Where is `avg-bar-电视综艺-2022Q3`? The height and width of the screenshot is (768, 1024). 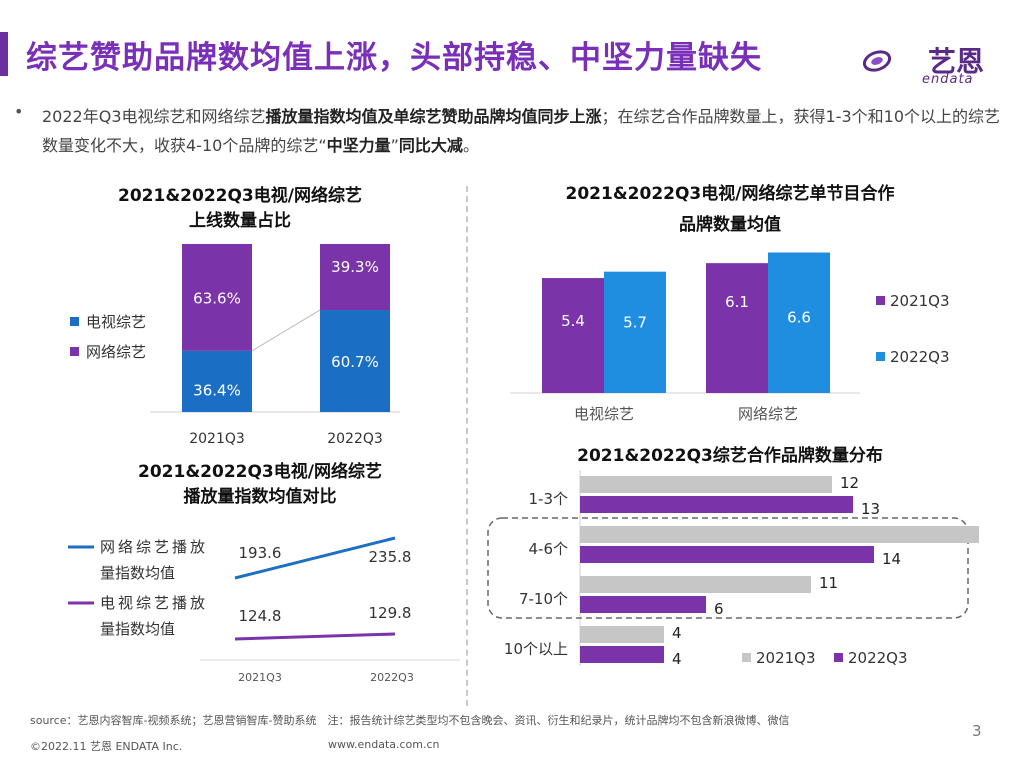
avg-bar-电视综艺-2022Q3 is located at coordinates (635, 332).